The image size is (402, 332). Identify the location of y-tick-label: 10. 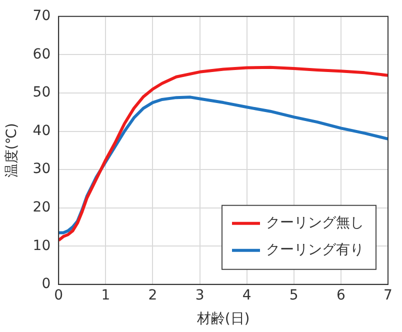
(41, 246).